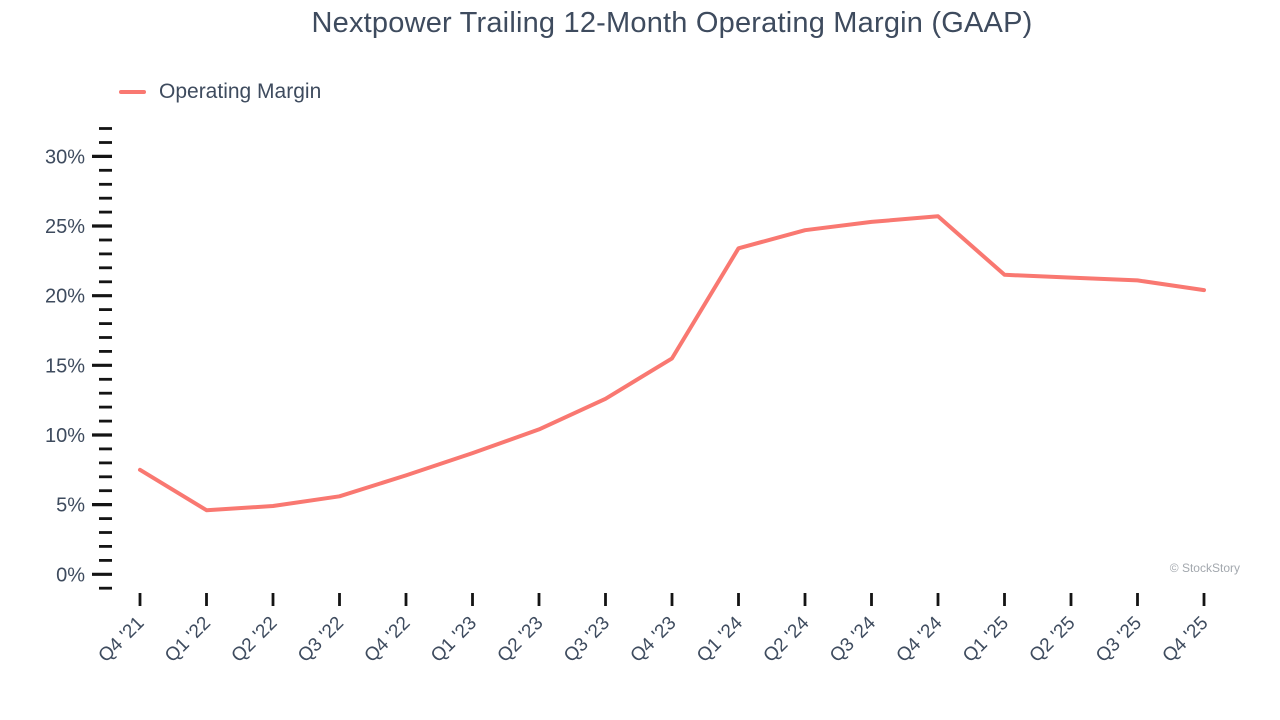  What do you see at coordinates (65, 157) in the screenshot?
I see `y-axis-label: 30%` at bounding box center [65, 157].